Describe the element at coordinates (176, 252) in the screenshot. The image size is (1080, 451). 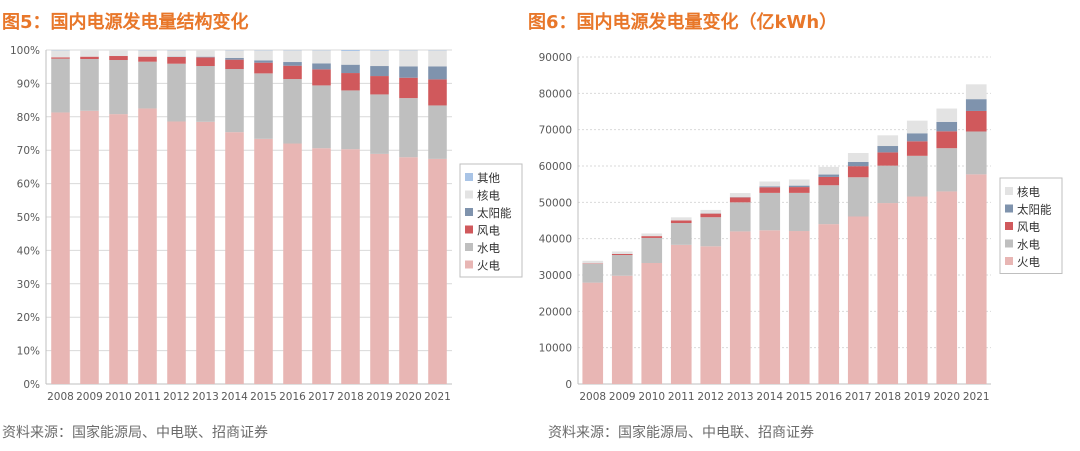
I see `chart5-bar-thermal-2012` at that location.